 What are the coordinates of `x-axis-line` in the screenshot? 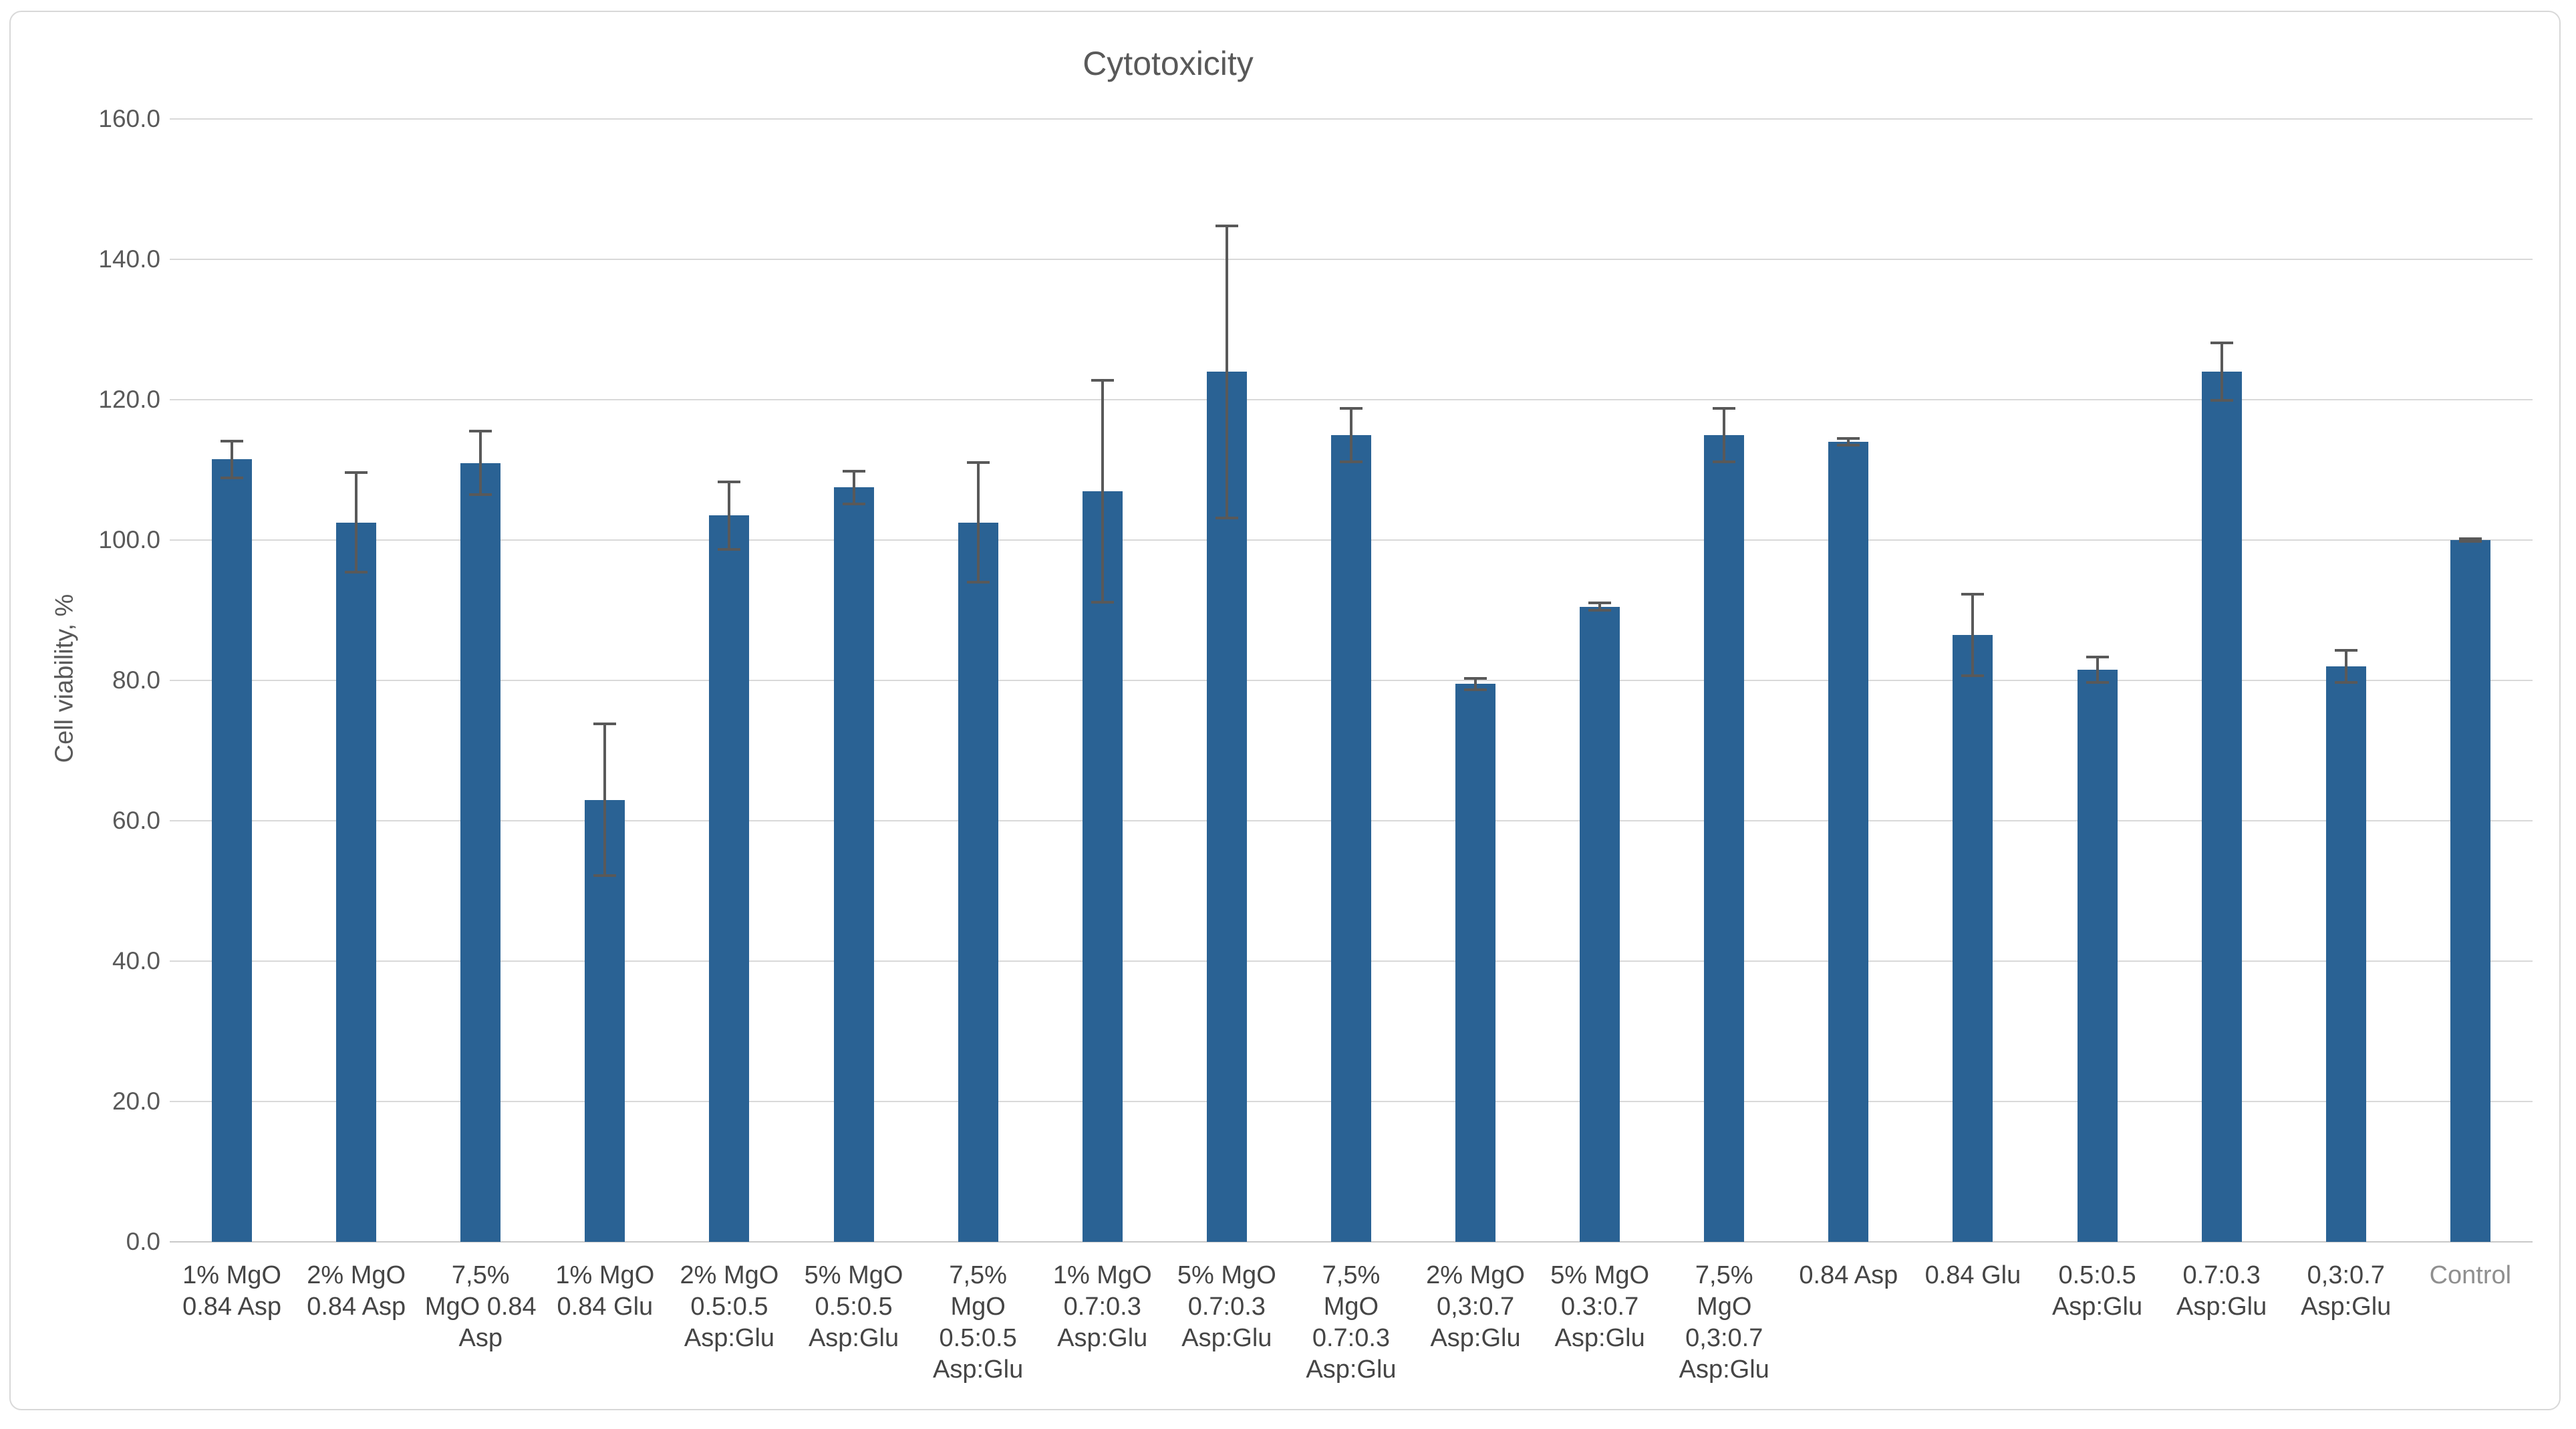 It's located at (1351, 1242).